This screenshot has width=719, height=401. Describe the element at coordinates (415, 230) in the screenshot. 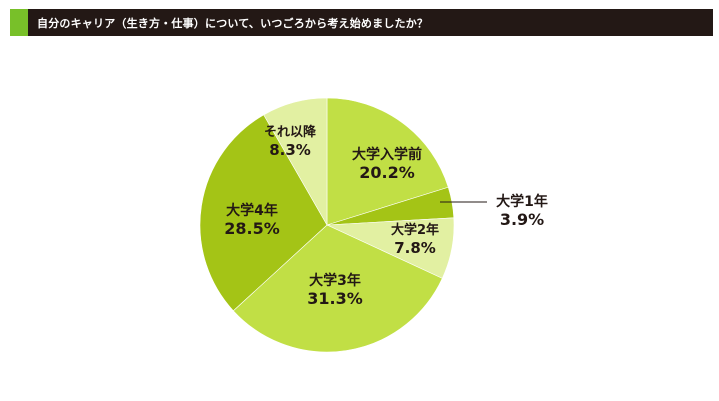

I see `slice-category-label: 大学2年` at that location.